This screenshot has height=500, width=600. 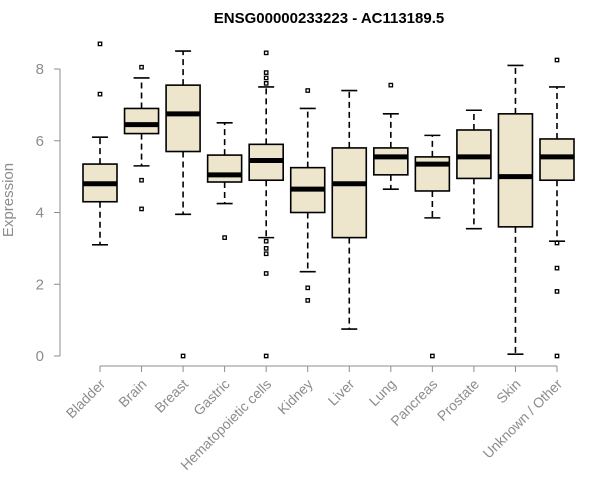 What do you see at coordinates (40, 213) in the screenshot?
I see `y-tick-label: 4` at bounding box center [40, 213].